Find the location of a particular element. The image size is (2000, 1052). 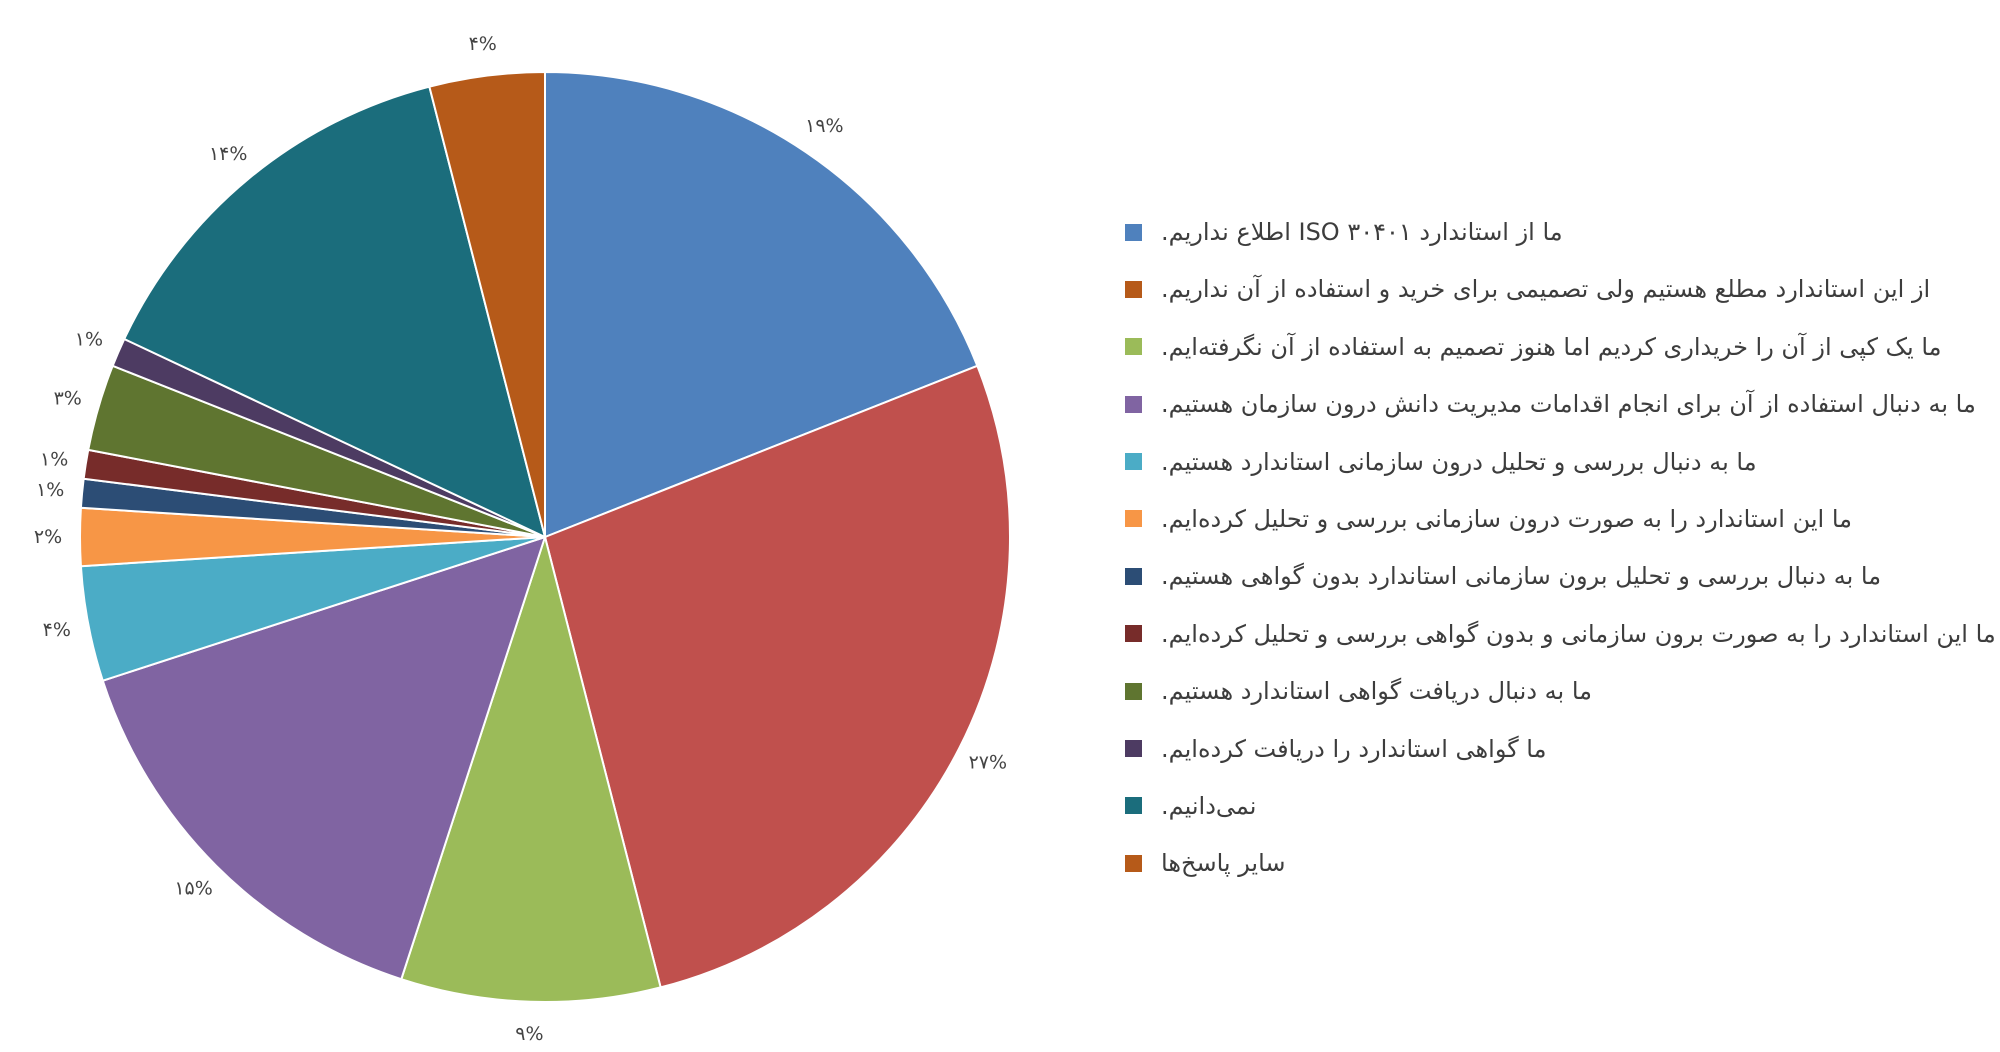

slice-value-label-1: ۱۹% is located at coordinates (824, 126).